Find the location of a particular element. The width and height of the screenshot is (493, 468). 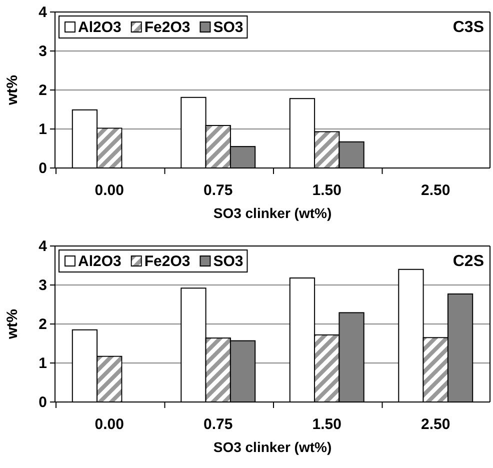

annotation: C2S is located at coordinates (468, 261).